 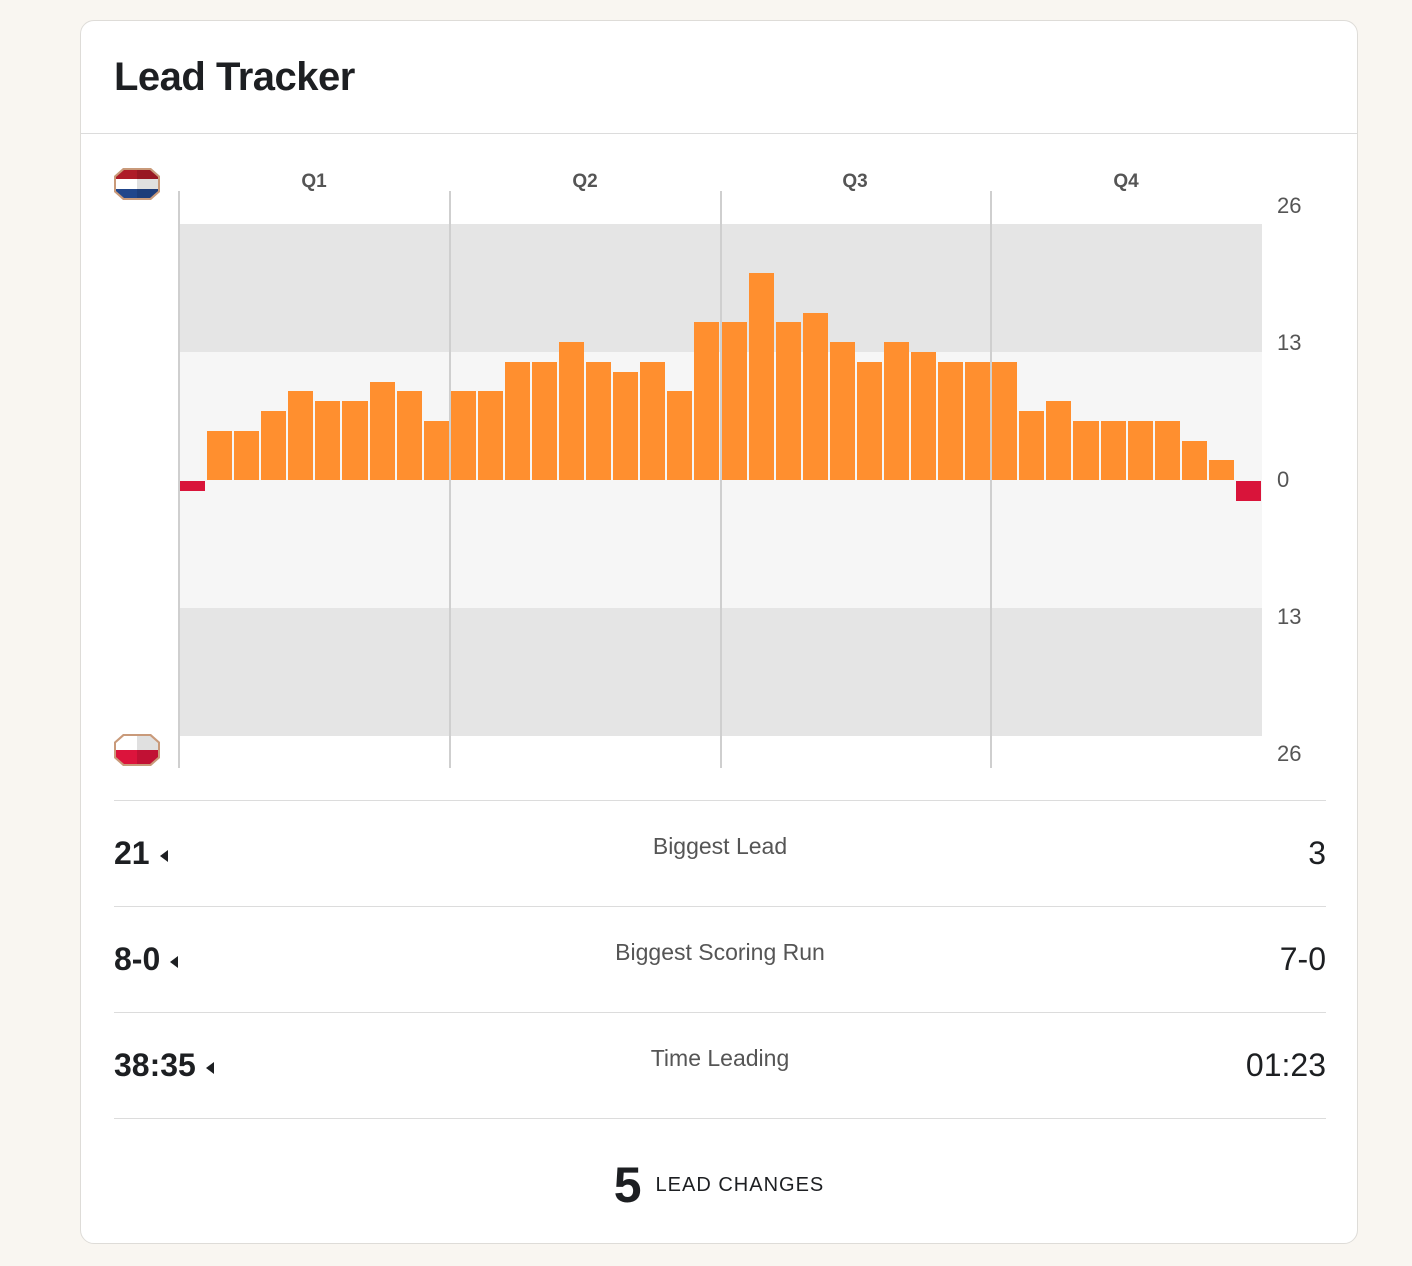 I want to click on away-time-leading: 01:23, so click(x=1285, y=1065).